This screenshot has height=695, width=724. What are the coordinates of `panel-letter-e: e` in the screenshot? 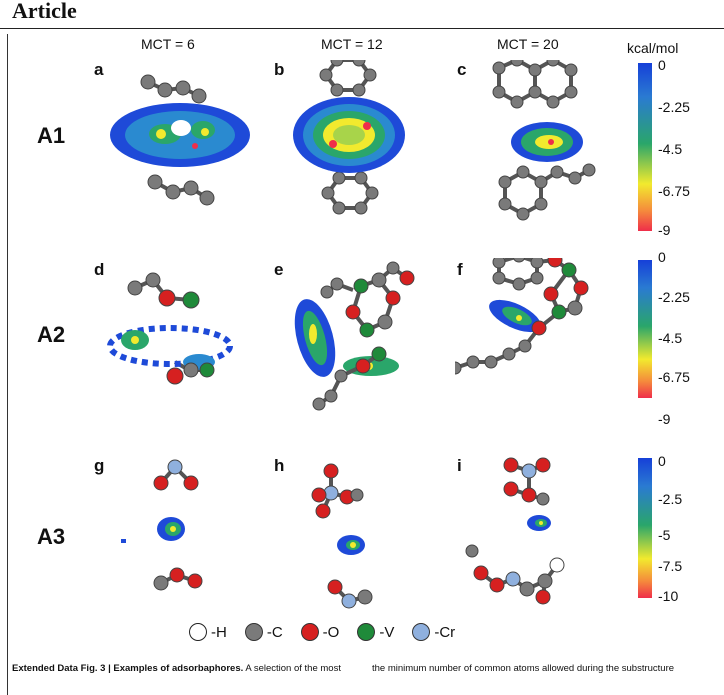 It's located at (279, 269).